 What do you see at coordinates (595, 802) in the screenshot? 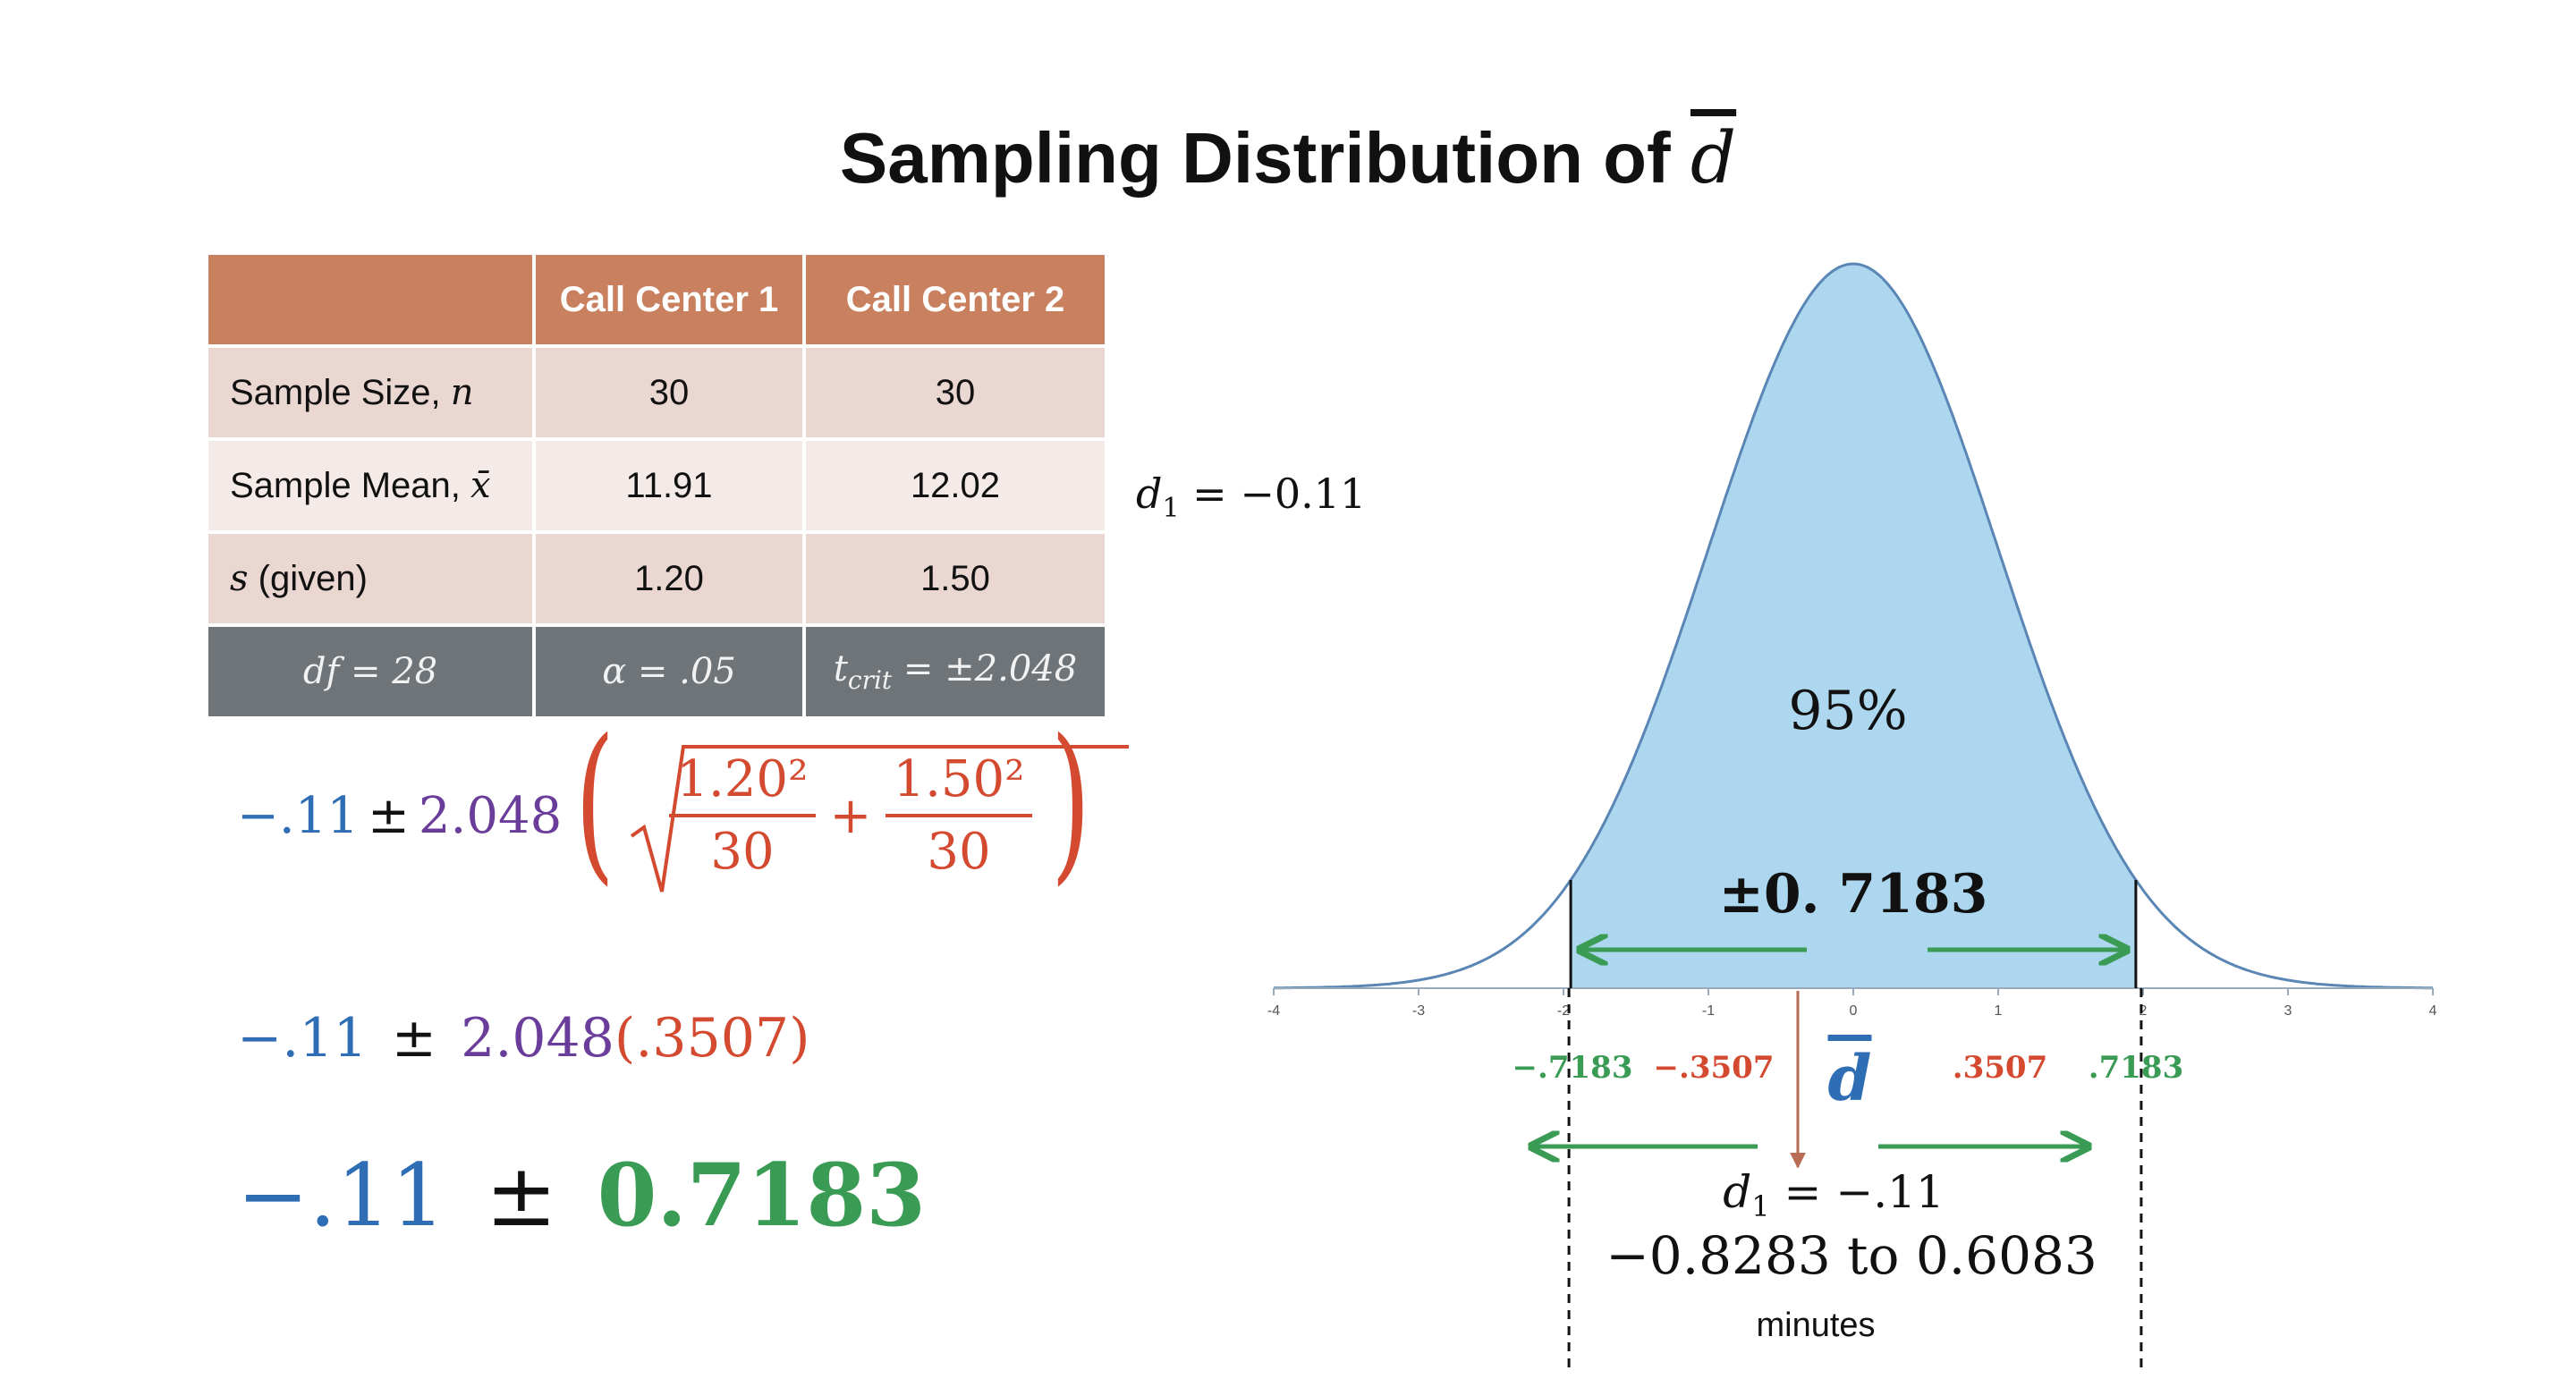
I see `left-paren: (` at bounding box center [595, 802].